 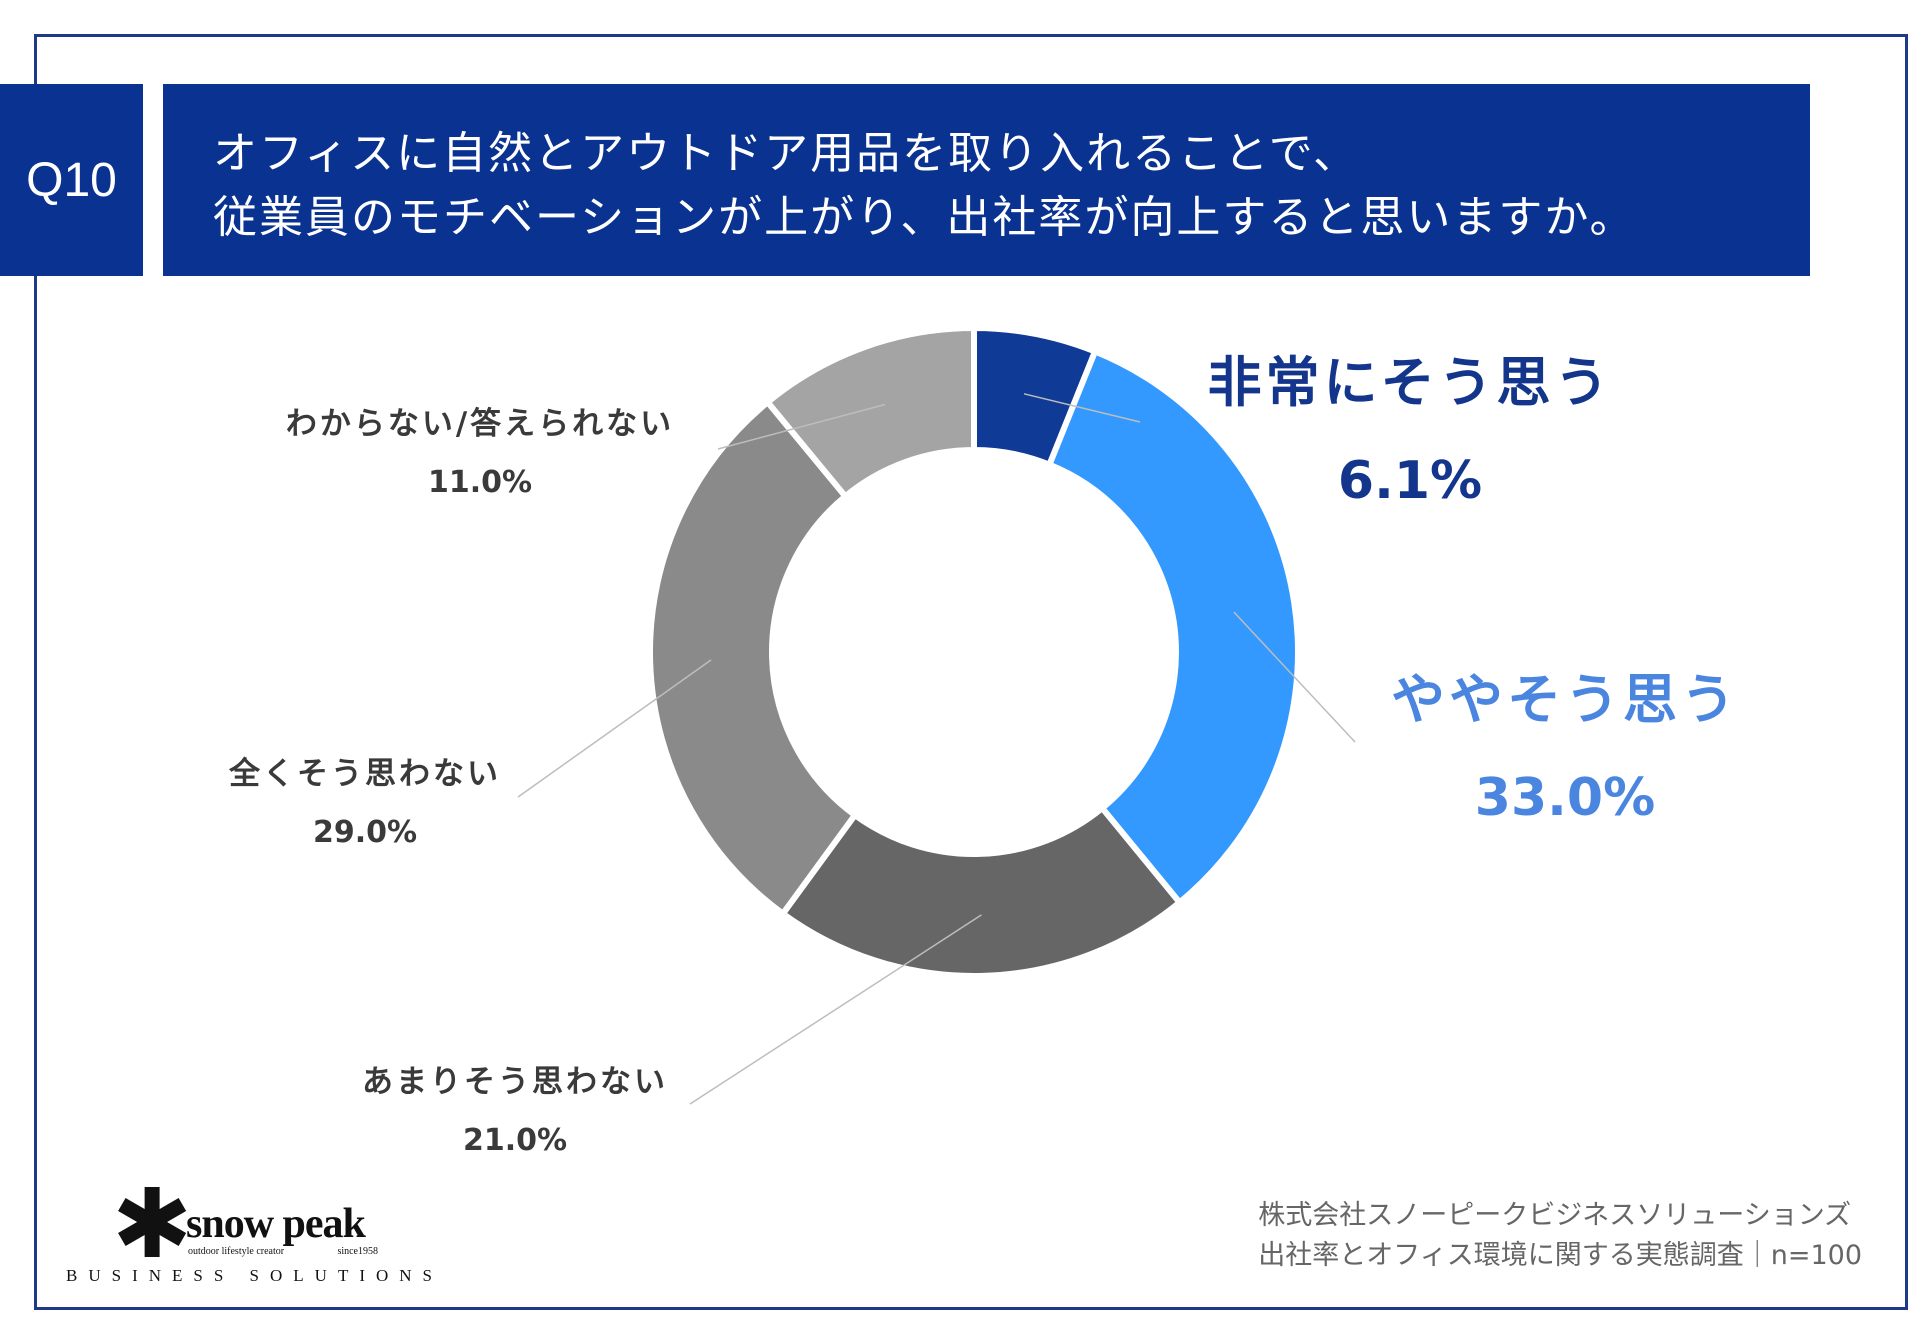 I want to click on slice-dont-know, so click(x=870, y=412).